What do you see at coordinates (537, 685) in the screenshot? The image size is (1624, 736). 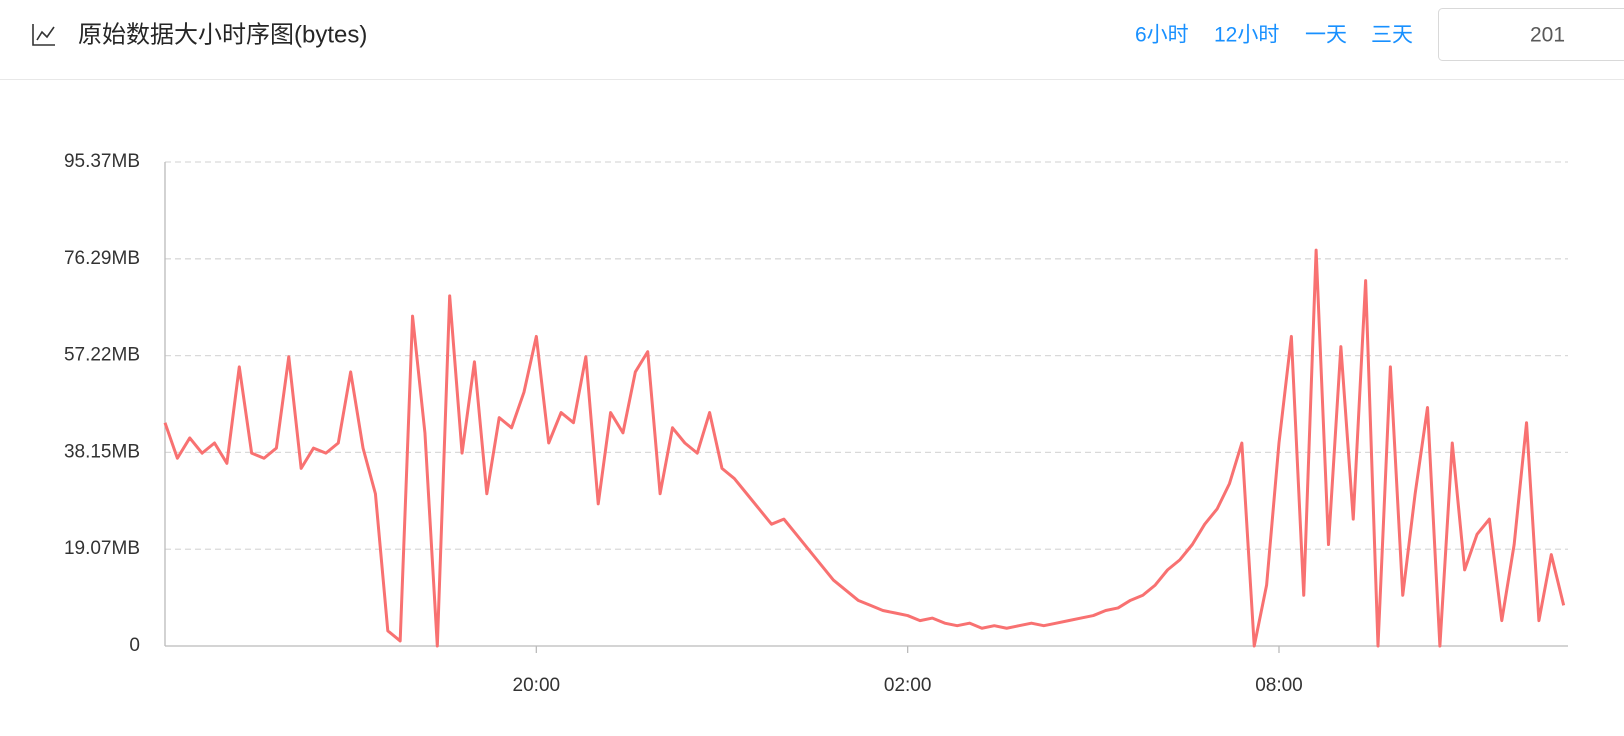 I see `x-tick-label: 20:00` at bounding box center [537, 685].